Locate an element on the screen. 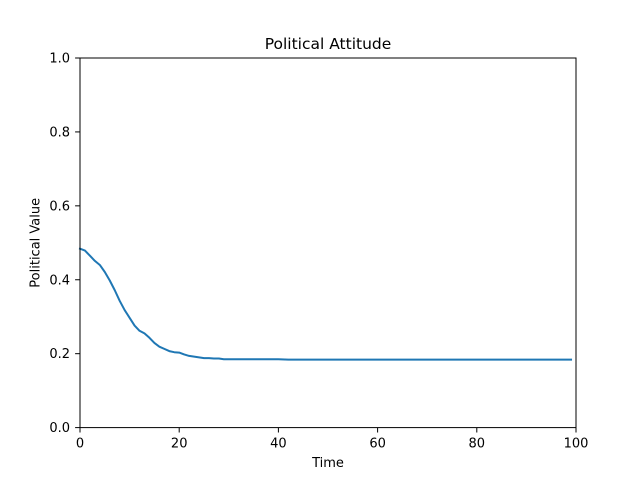 The image size is (640, 480). x-tick-label: 40 is located at coordinates (278, 444).